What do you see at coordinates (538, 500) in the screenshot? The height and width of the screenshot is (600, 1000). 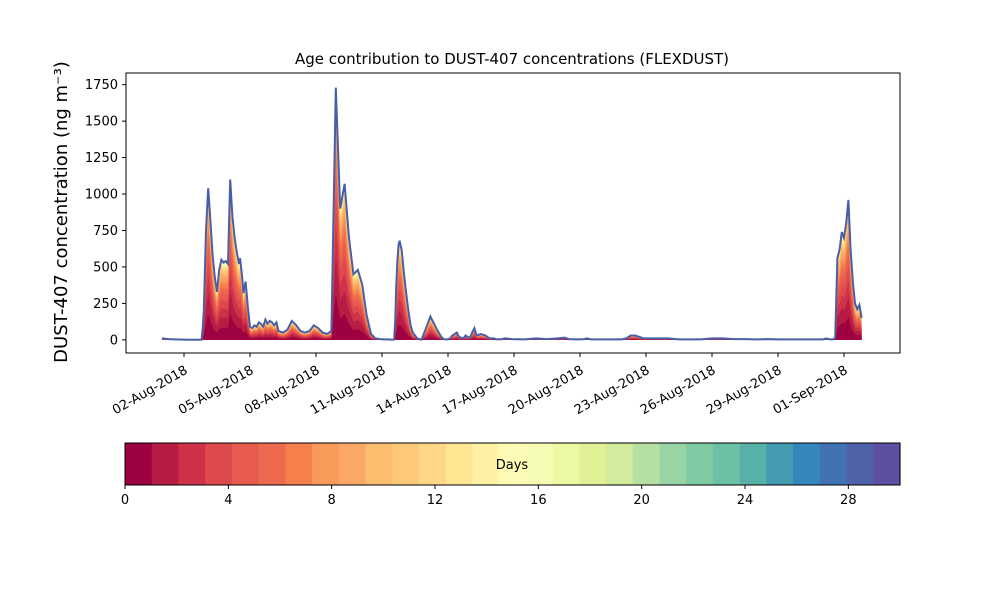 I see `colorbar-tick-label-4: 16` at bounding box center [538, 500].